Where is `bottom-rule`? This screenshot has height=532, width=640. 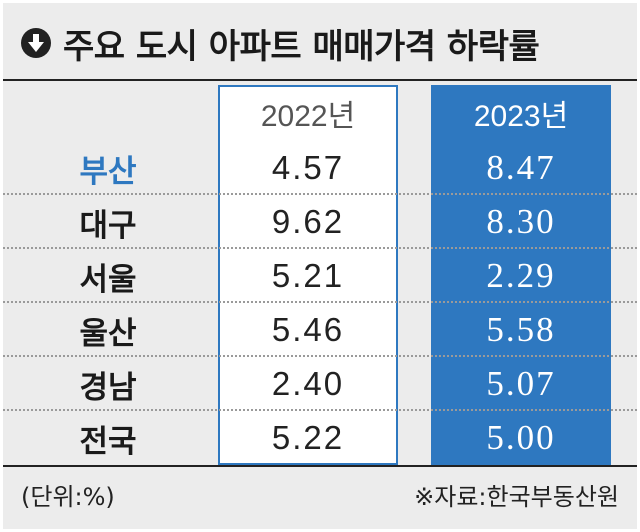
bottom-rule is located at coordinates (320, 466).